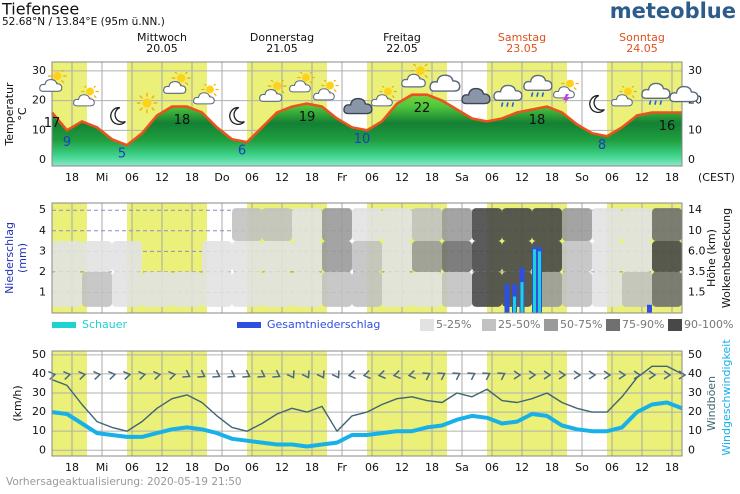  Describe the element at coordinates (282, 48) in the screenshot. I see `day-date: 21.05` at that location.